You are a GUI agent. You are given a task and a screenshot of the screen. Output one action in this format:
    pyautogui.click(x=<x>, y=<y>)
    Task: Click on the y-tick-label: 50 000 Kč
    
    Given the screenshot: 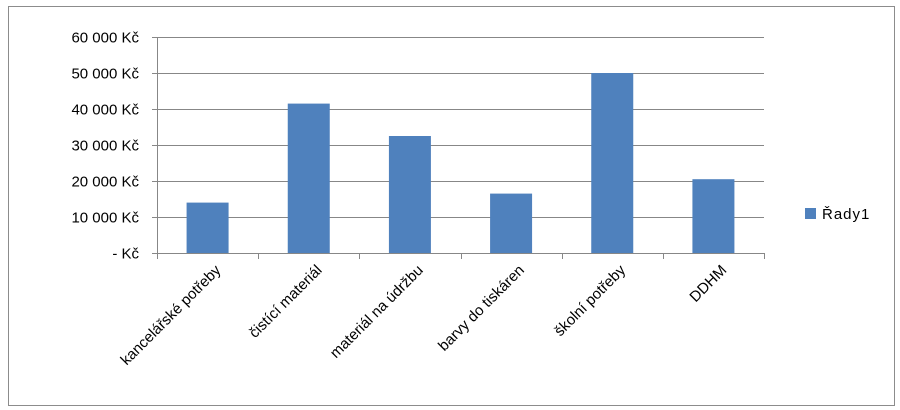 What is the action you would take?
    pyautogui.click(x=105, y=74)
    